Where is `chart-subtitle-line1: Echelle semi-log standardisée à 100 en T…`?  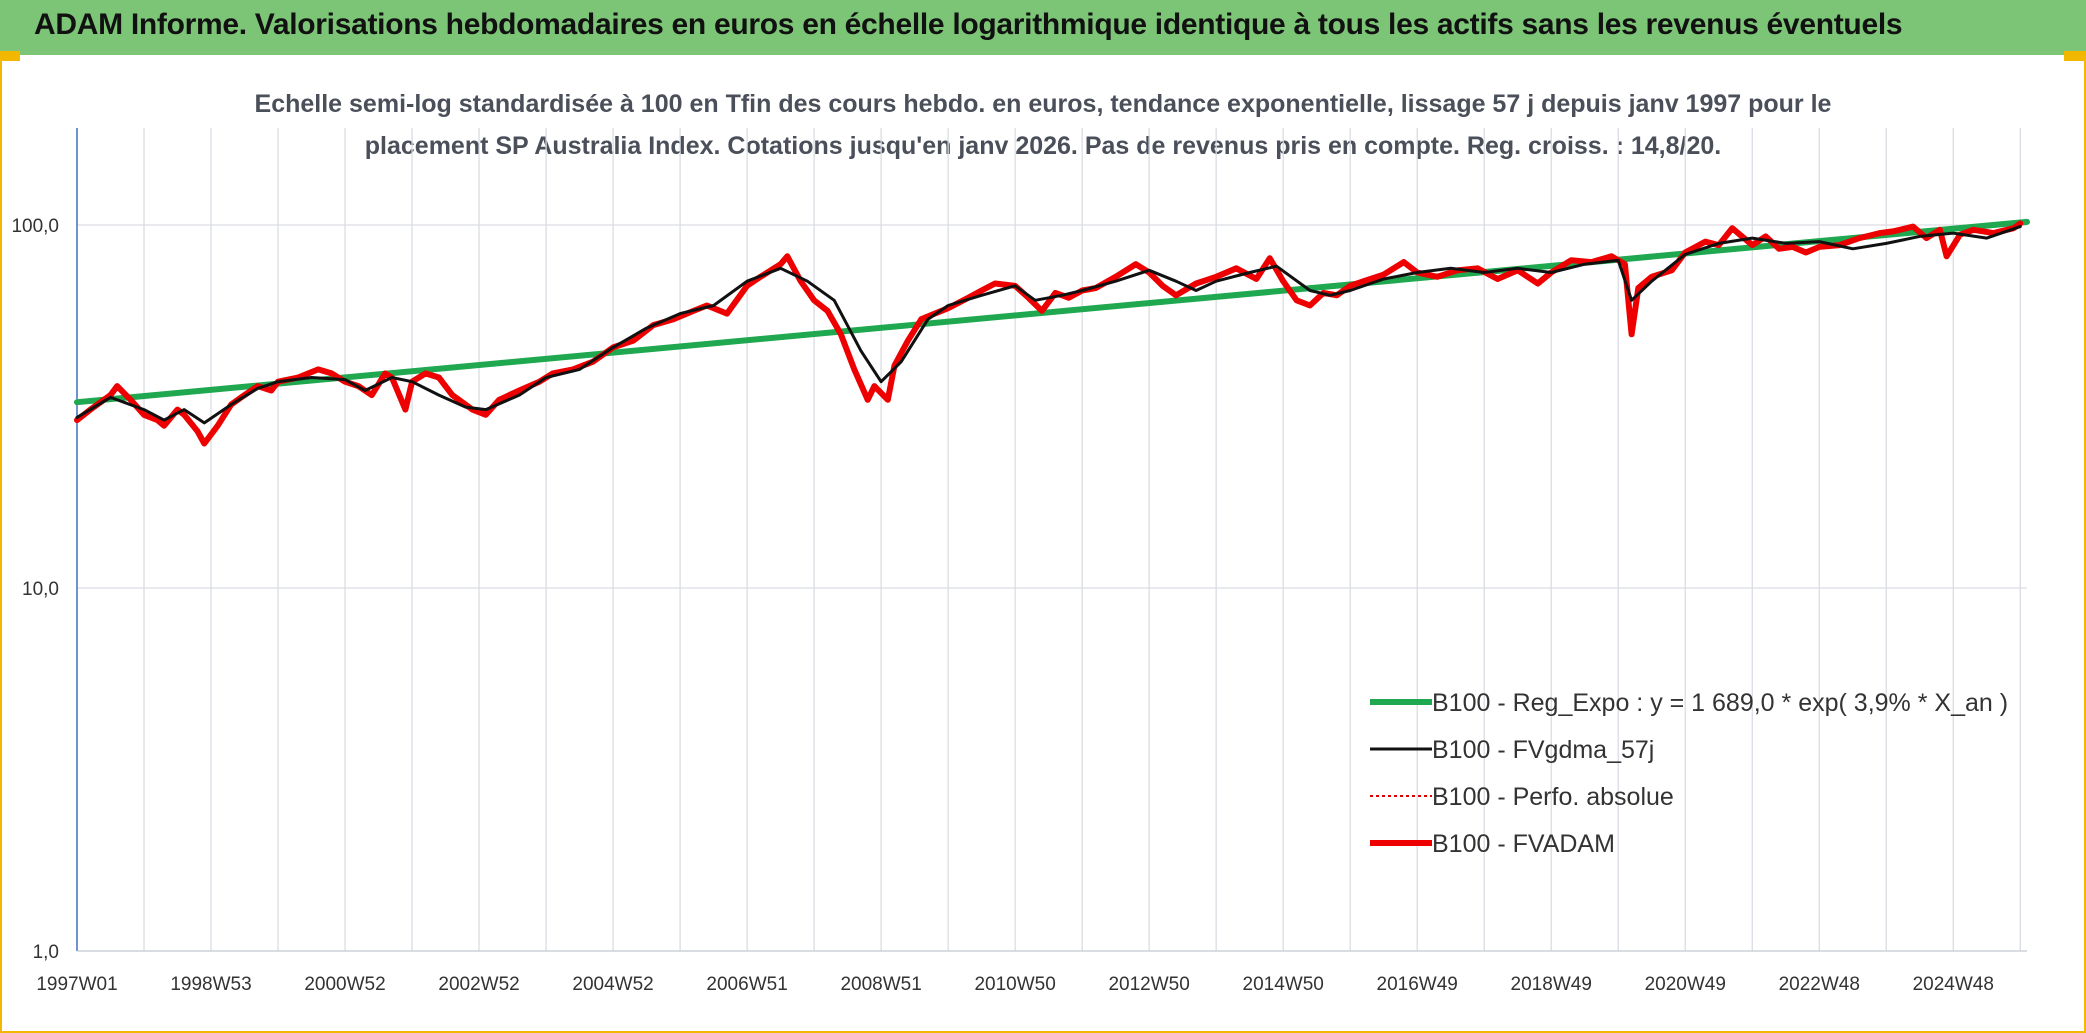
chart-subtitle-line1: Echelle semi-log standardisée à 100 en T… is located at coordinates (1043, 104).